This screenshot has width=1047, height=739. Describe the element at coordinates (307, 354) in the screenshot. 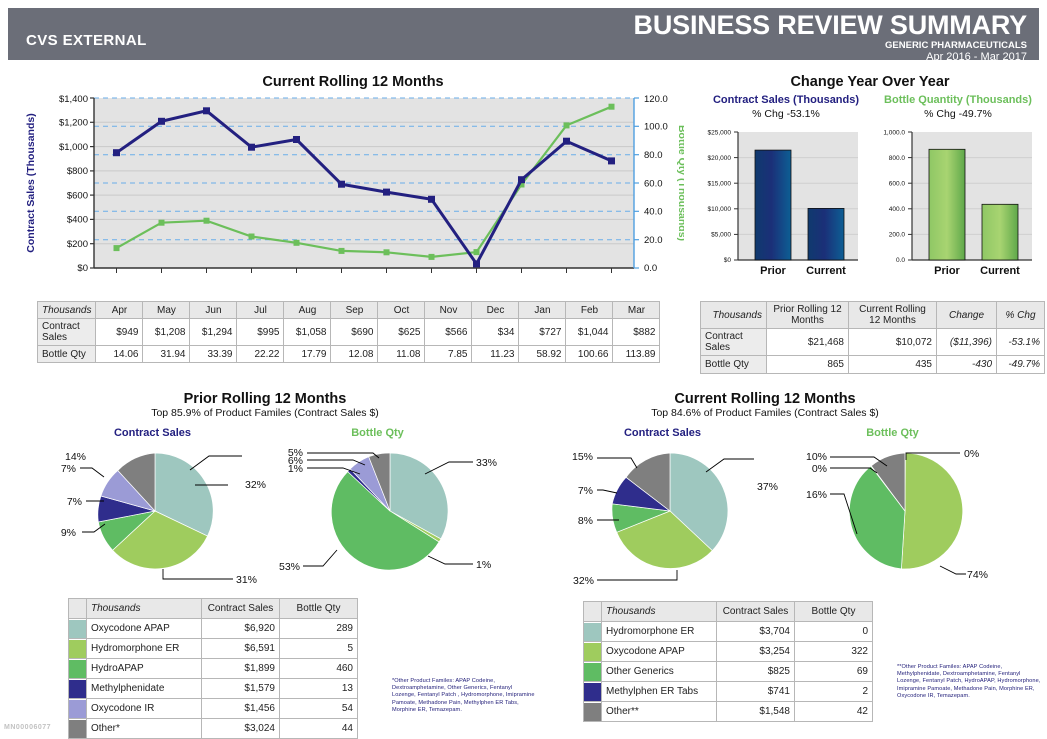

I see `cell-bq-aug: 17.79` at that location.